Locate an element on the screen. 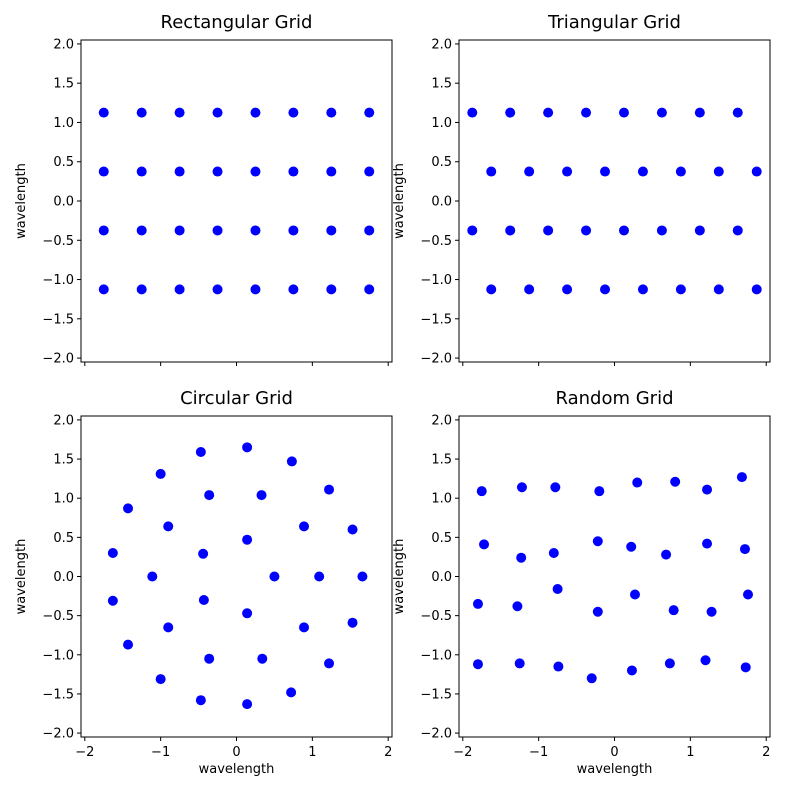  rectangular-ytick-label: 1.0 is located at coordinates (63, 123).